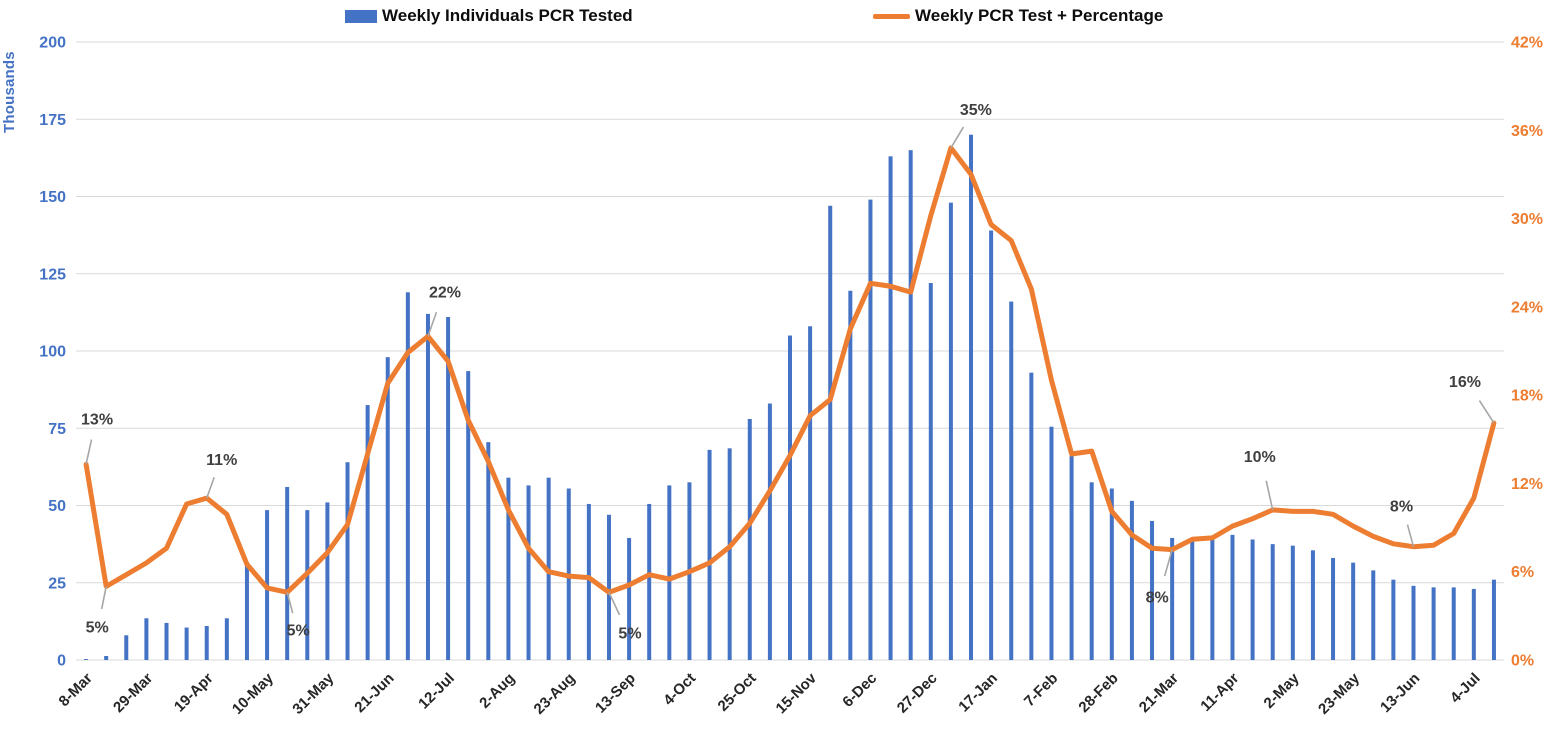 The image size is (1557, 744). Describe the element at coordinates (555, 694) in the screenshot. I see `x-axis-tick-label: 23-Aug` at that location.